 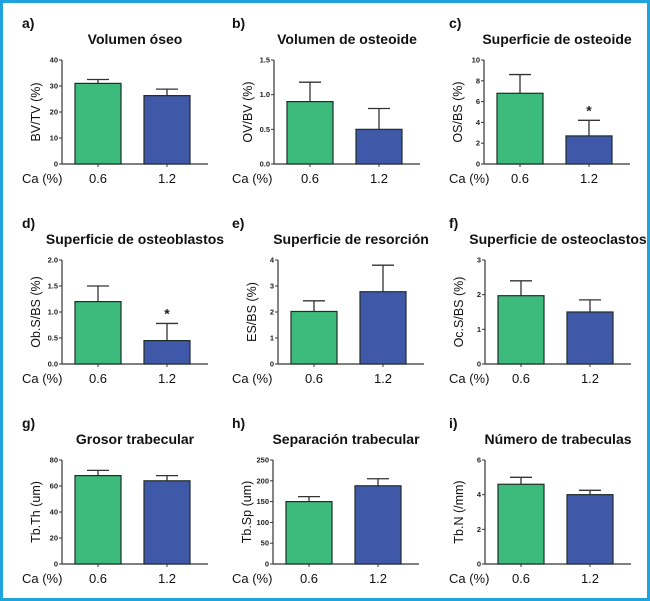 I want to click on panel-letter: f), so click(x=453, y=223).